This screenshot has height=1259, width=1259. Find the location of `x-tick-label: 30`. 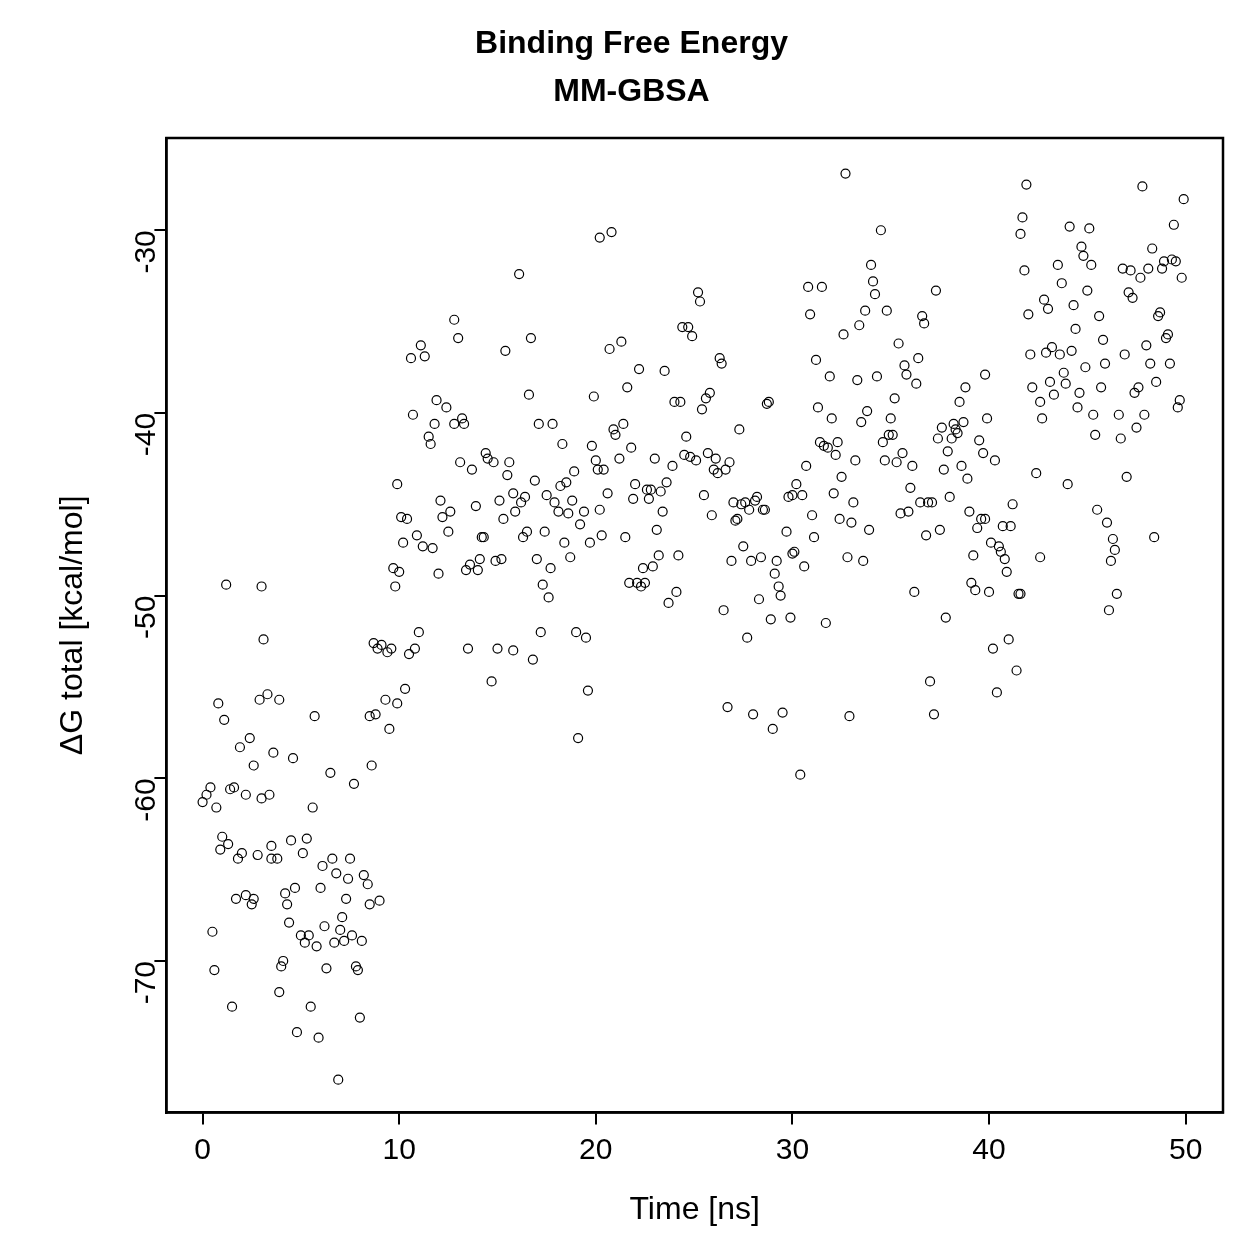

x-tick-label: 30 is located at coordinates (792, 1148).